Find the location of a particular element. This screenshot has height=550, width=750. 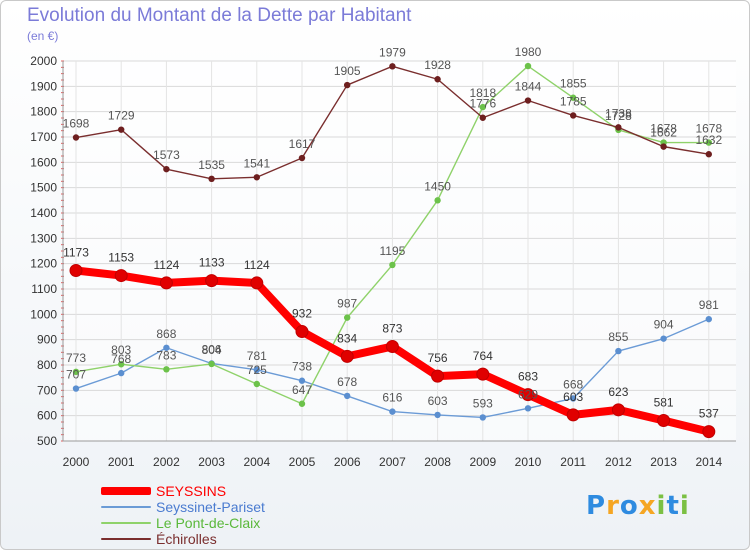

data-label: 1776 is located at coordinates (482, 104).